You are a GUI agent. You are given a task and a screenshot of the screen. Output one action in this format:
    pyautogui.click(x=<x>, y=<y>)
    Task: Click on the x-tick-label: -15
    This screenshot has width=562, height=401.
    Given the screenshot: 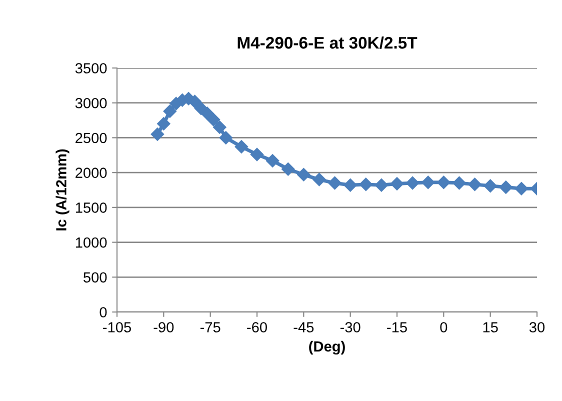 What is the action you would take?
    pyautogui.click(x=397, y=327)
    